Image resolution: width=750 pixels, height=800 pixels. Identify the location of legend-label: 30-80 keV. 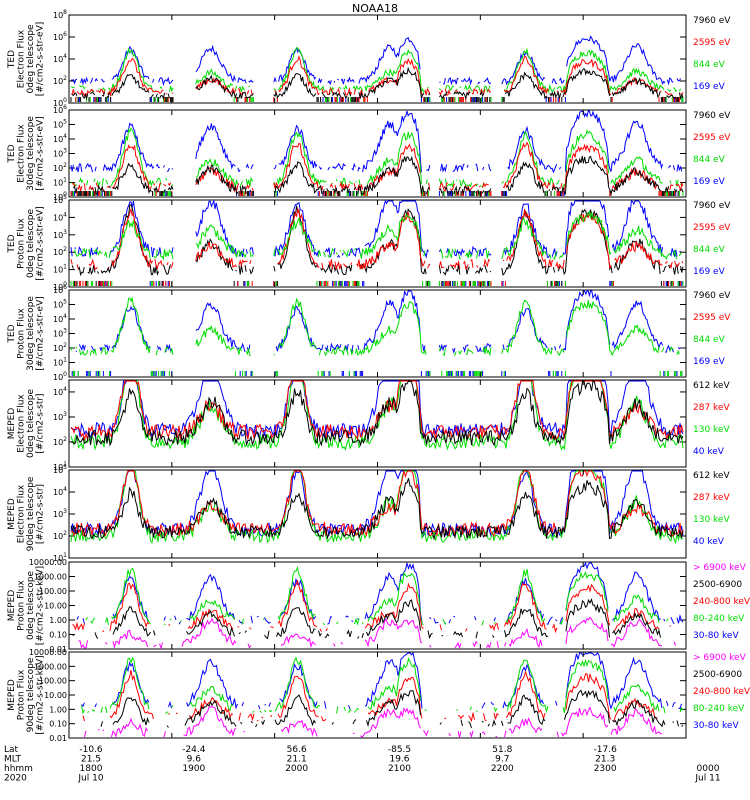
(716, 636).